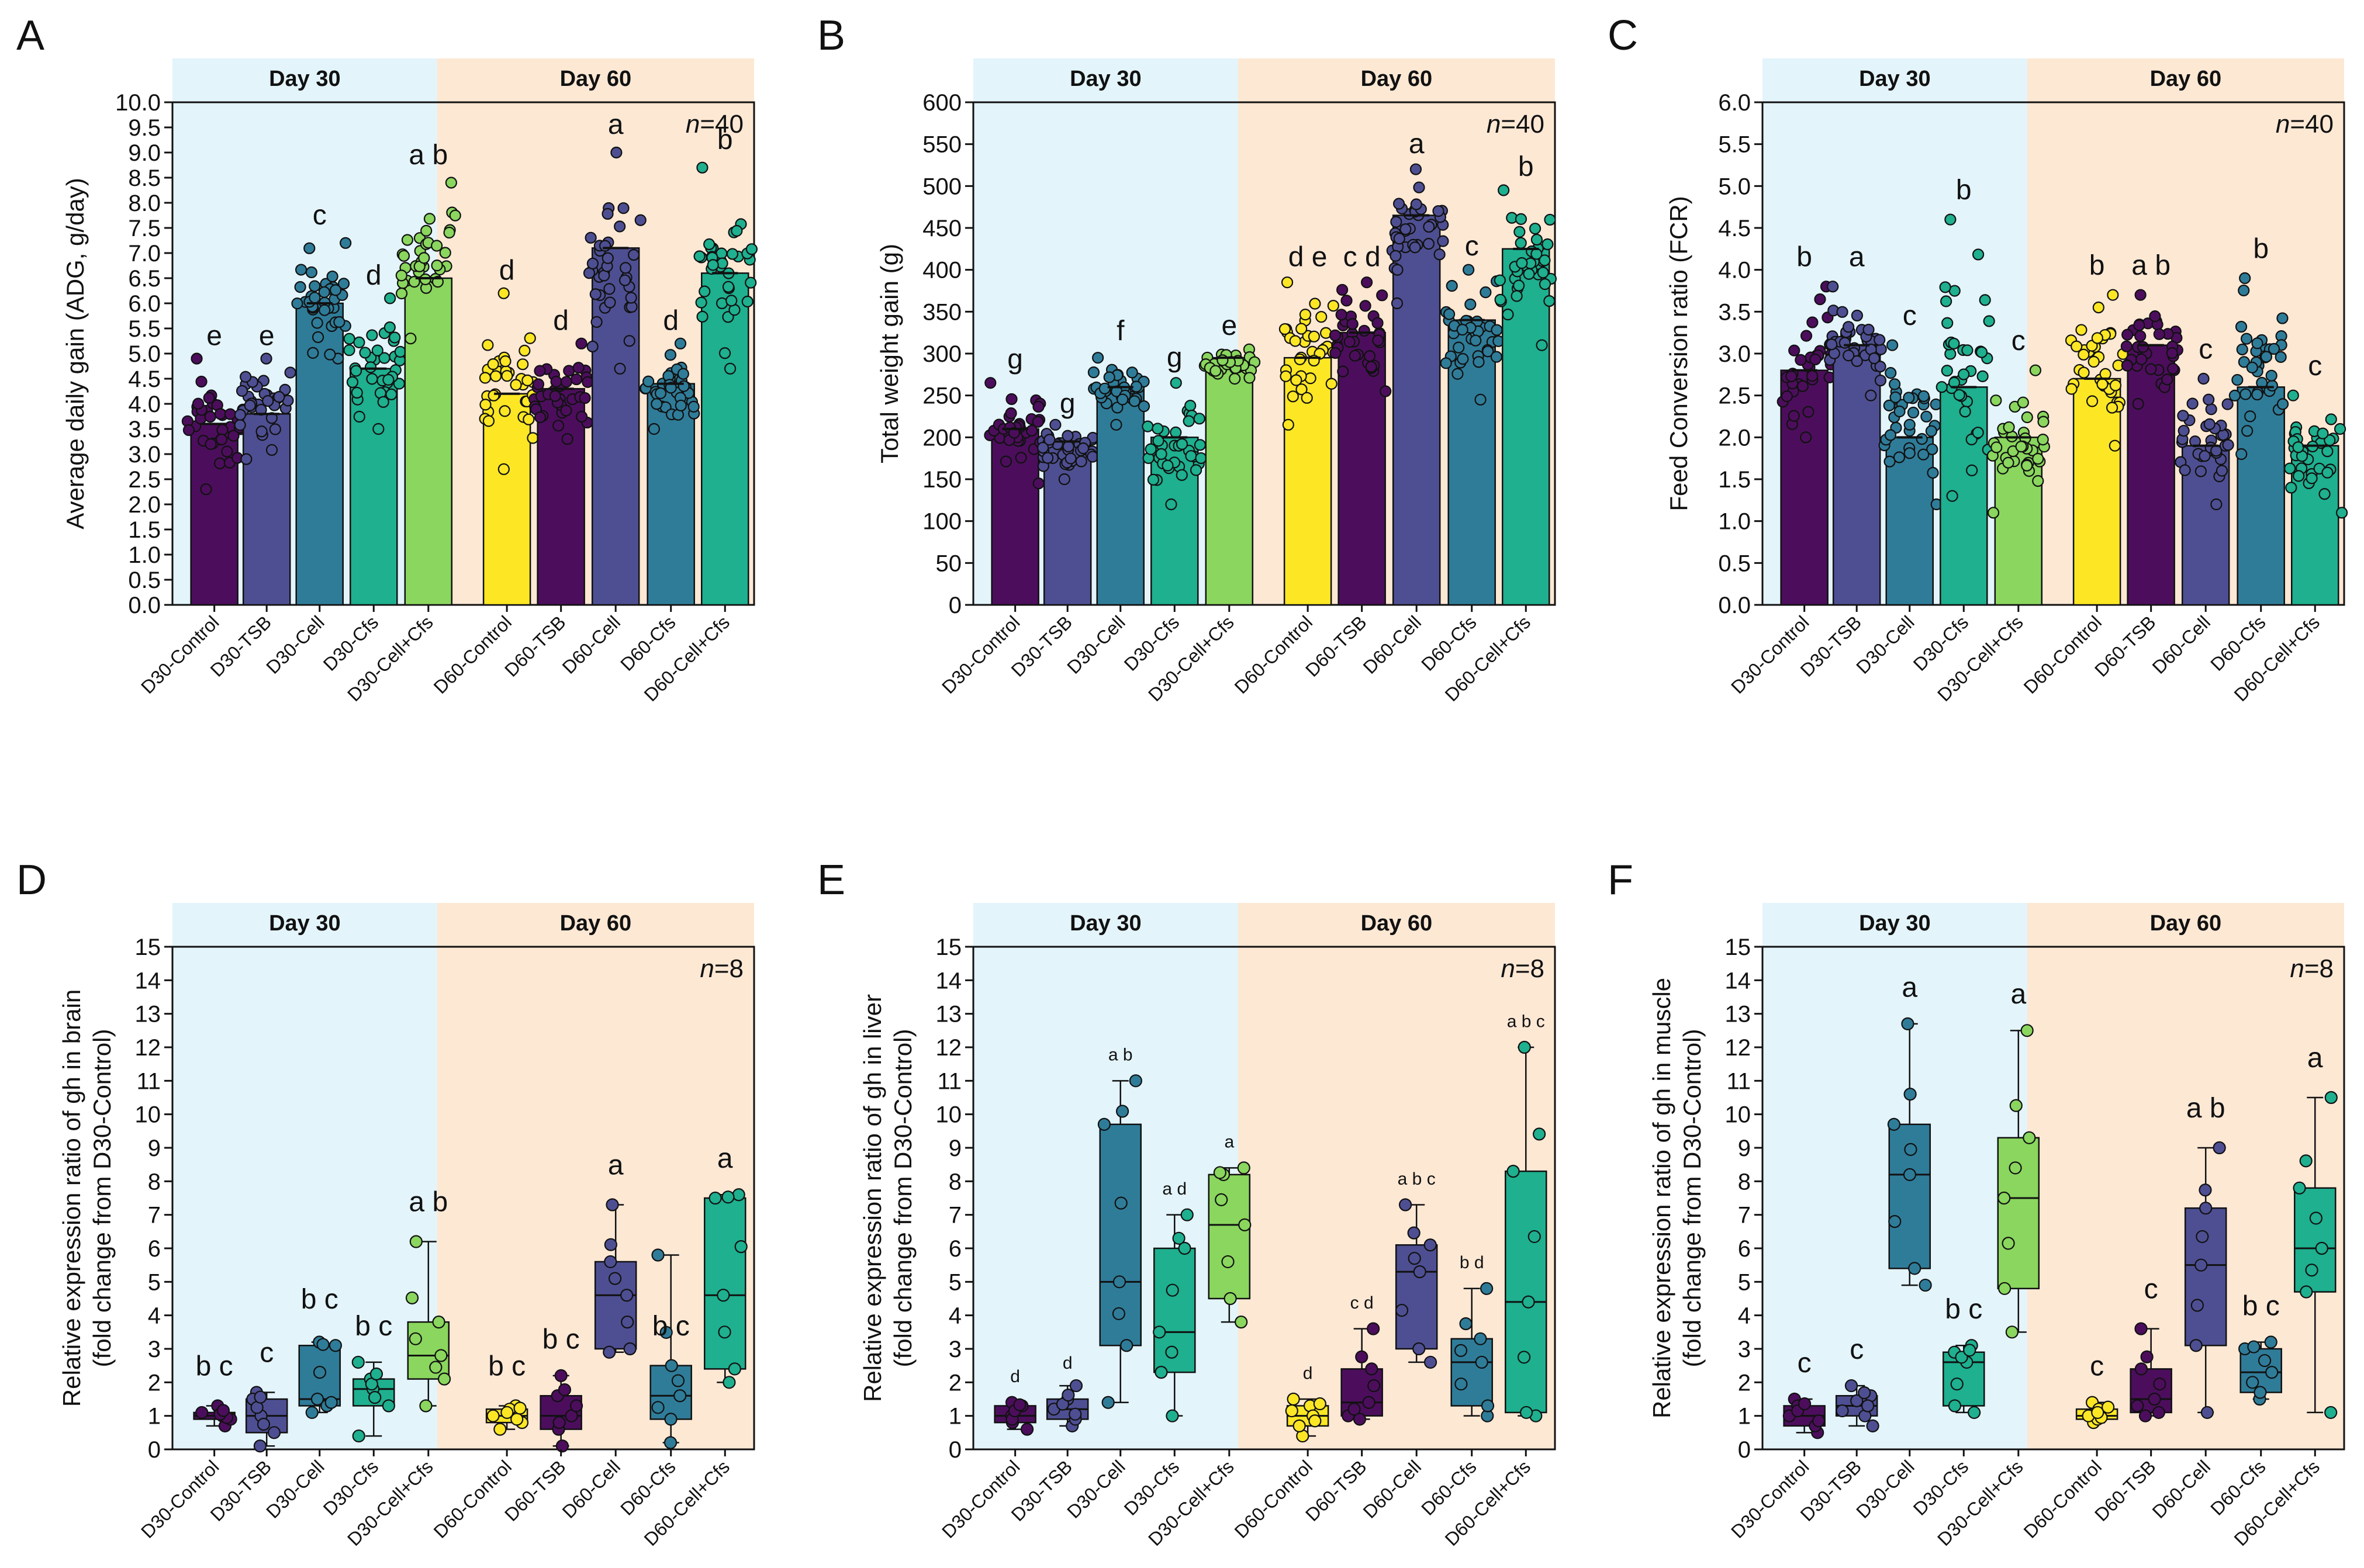  What do you see at coordinates (2053, 1198) in the screenshot?
I see `plot-frame` at bounding box center [2053, 1198].